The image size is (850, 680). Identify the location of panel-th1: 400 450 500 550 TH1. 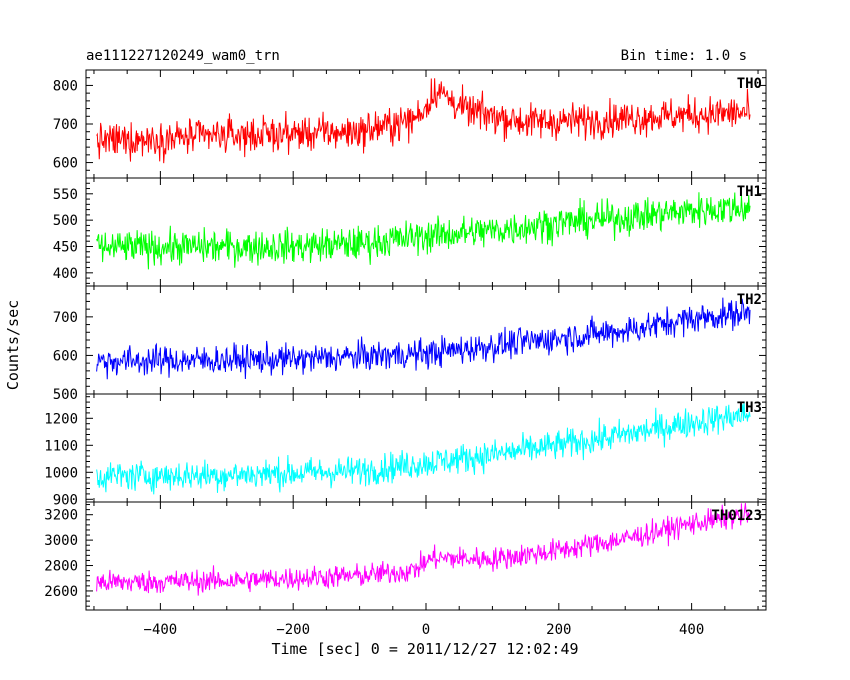
(410, 232).